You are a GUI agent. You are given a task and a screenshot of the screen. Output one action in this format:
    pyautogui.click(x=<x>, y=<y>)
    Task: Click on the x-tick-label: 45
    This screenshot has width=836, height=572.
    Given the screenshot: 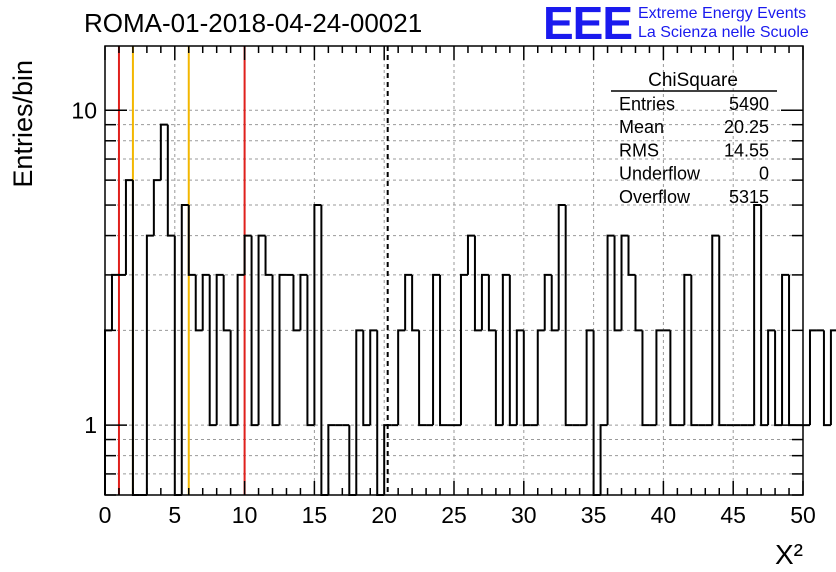 What is the action you would take?
    pyautogui.click(x=733, y=515)
    